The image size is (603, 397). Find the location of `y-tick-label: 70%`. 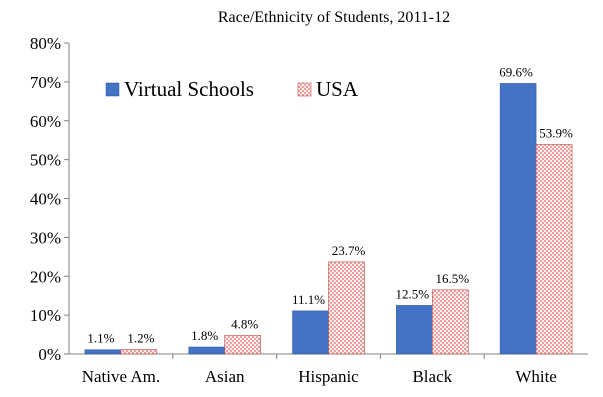

y-tick-label: 70% is located at coordinates (45, 82).